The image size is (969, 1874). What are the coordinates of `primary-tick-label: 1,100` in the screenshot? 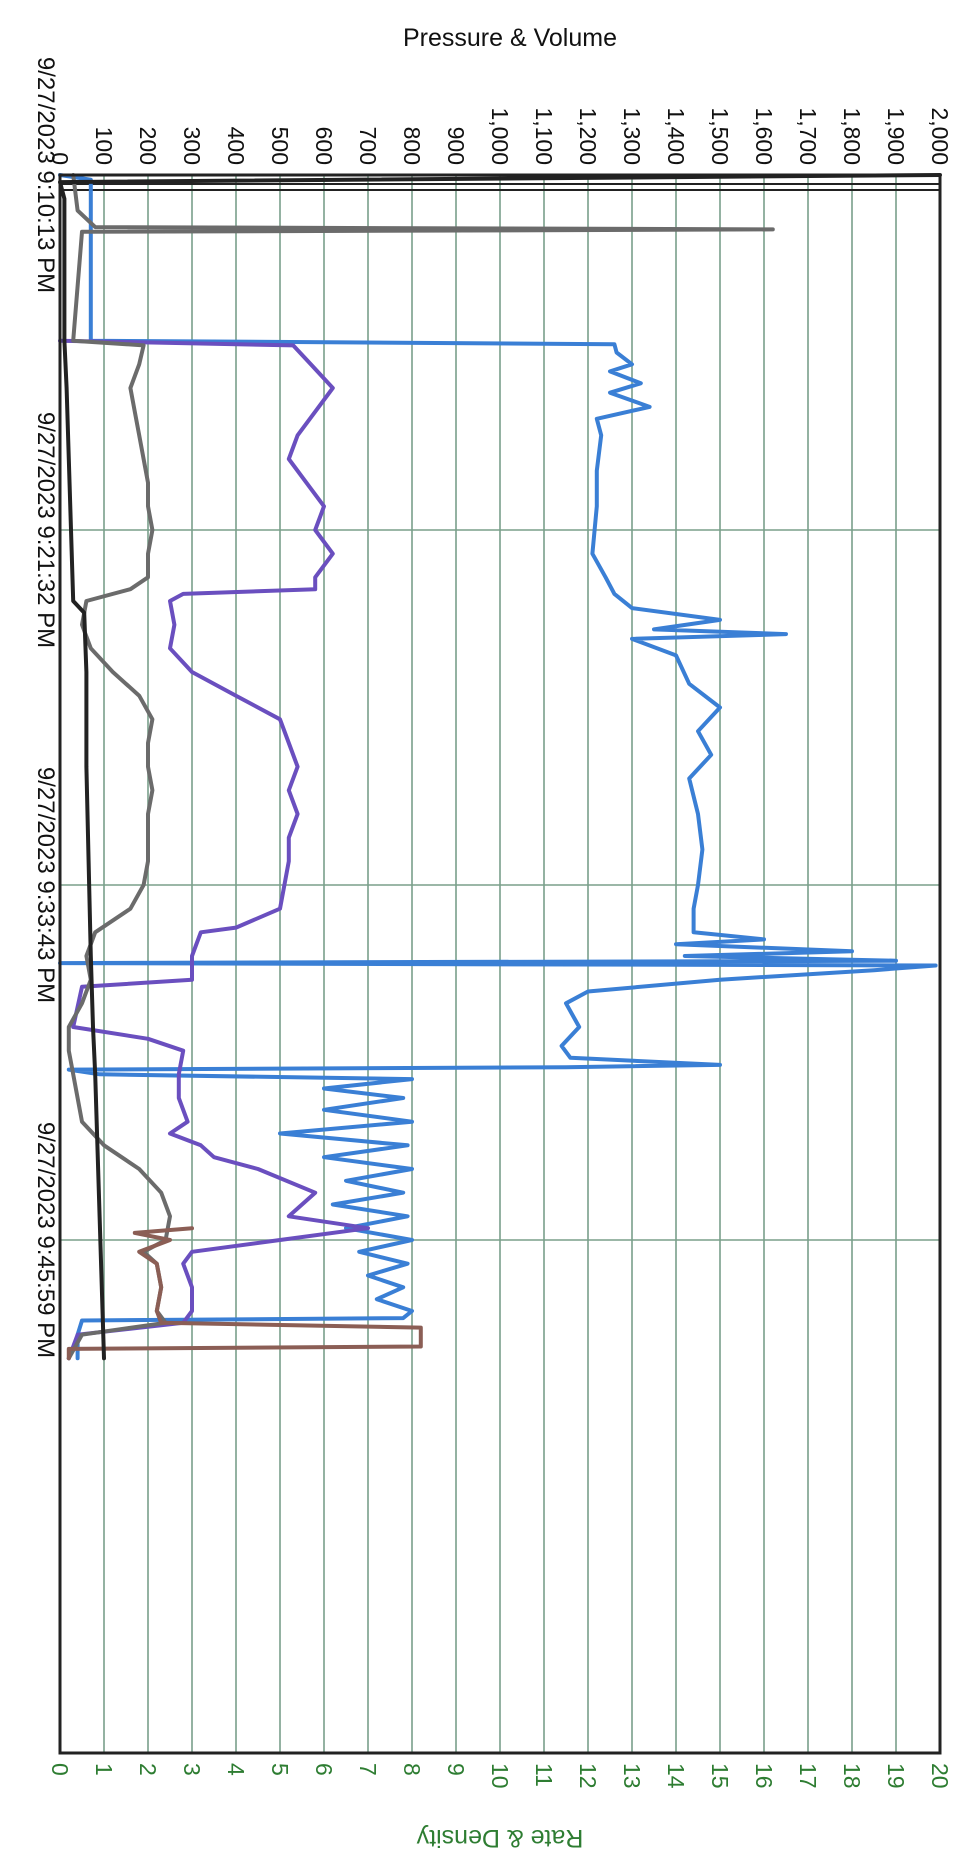 It's located at (544, 136).